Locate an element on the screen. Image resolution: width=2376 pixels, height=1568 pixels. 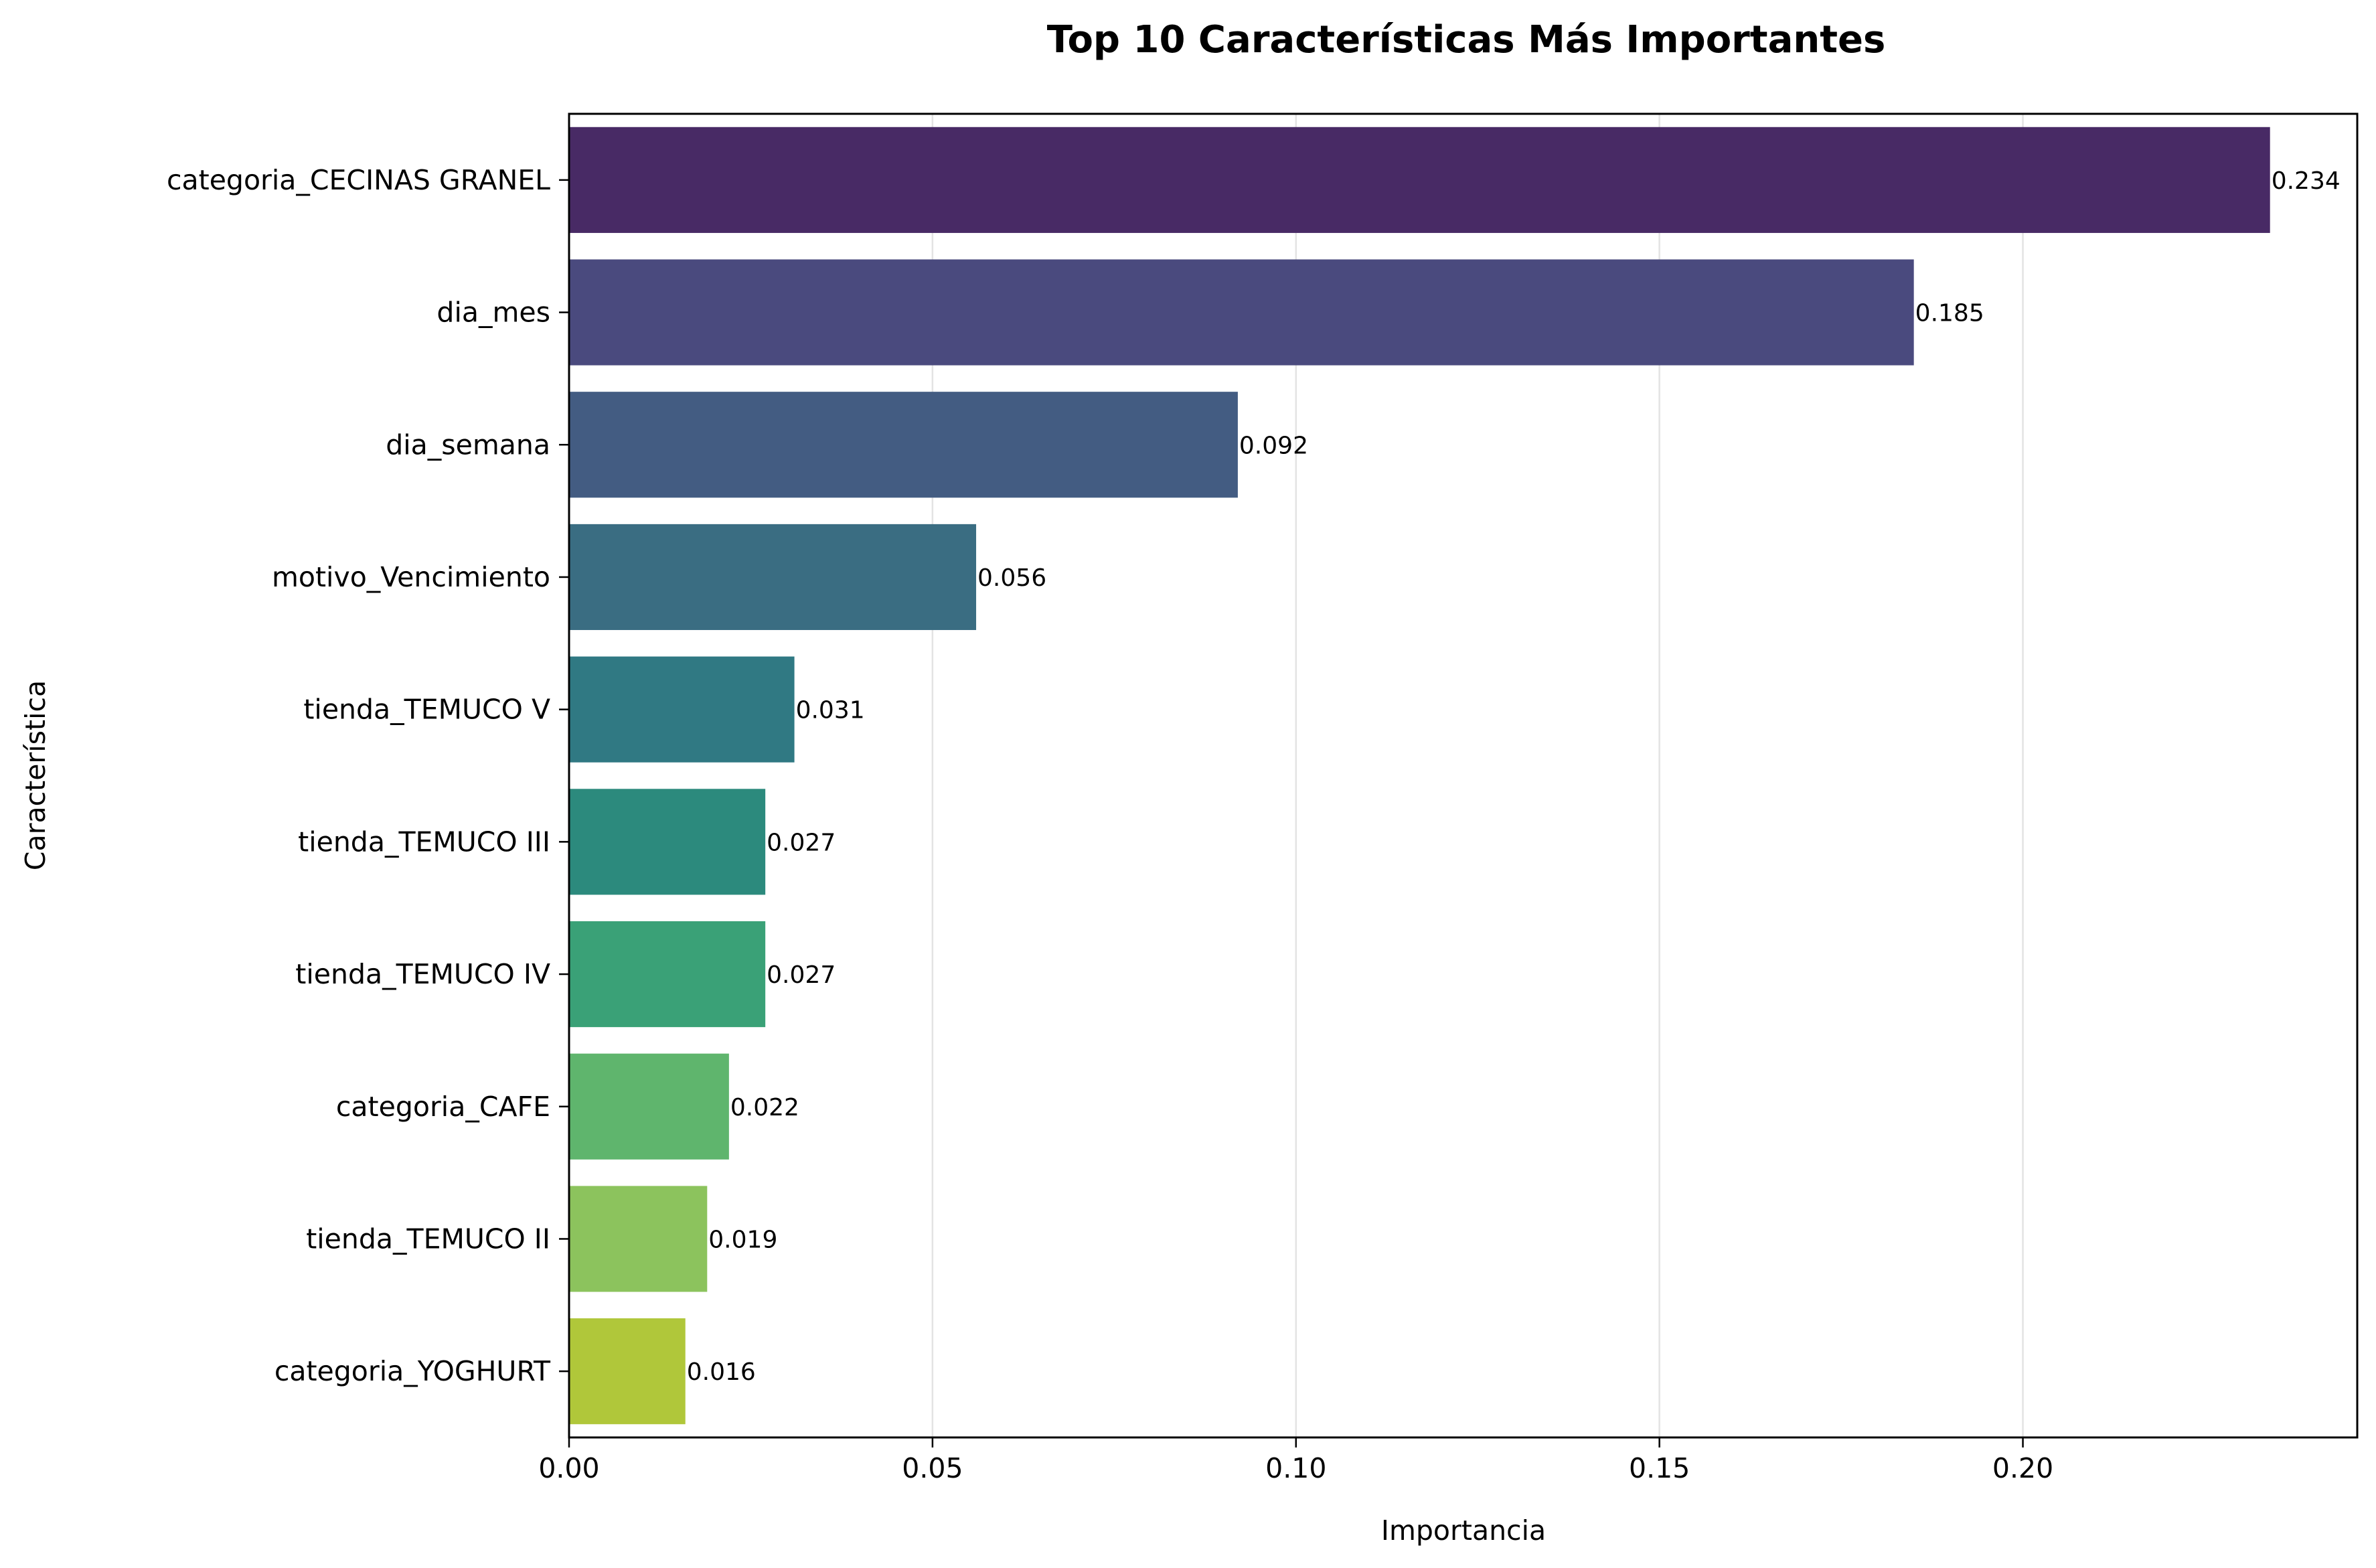
y-tick-label: motivo_Vencimiento is located at coordinates (411, 577).